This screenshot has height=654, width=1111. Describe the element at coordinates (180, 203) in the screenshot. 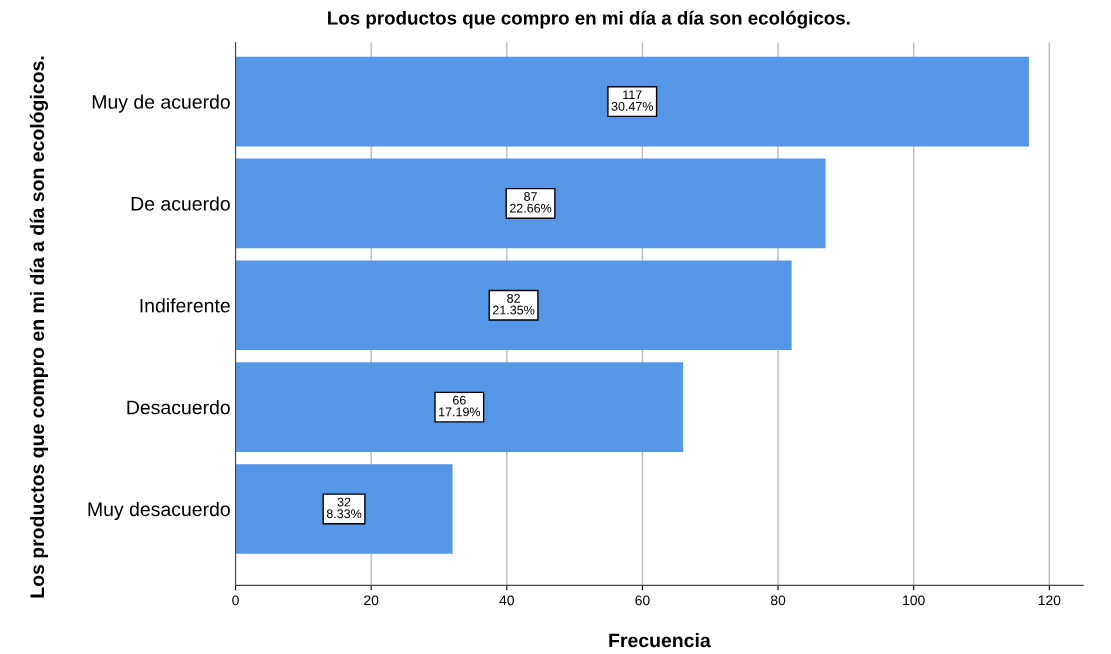

I see `y-tick-label: De acuerdo` at that location.